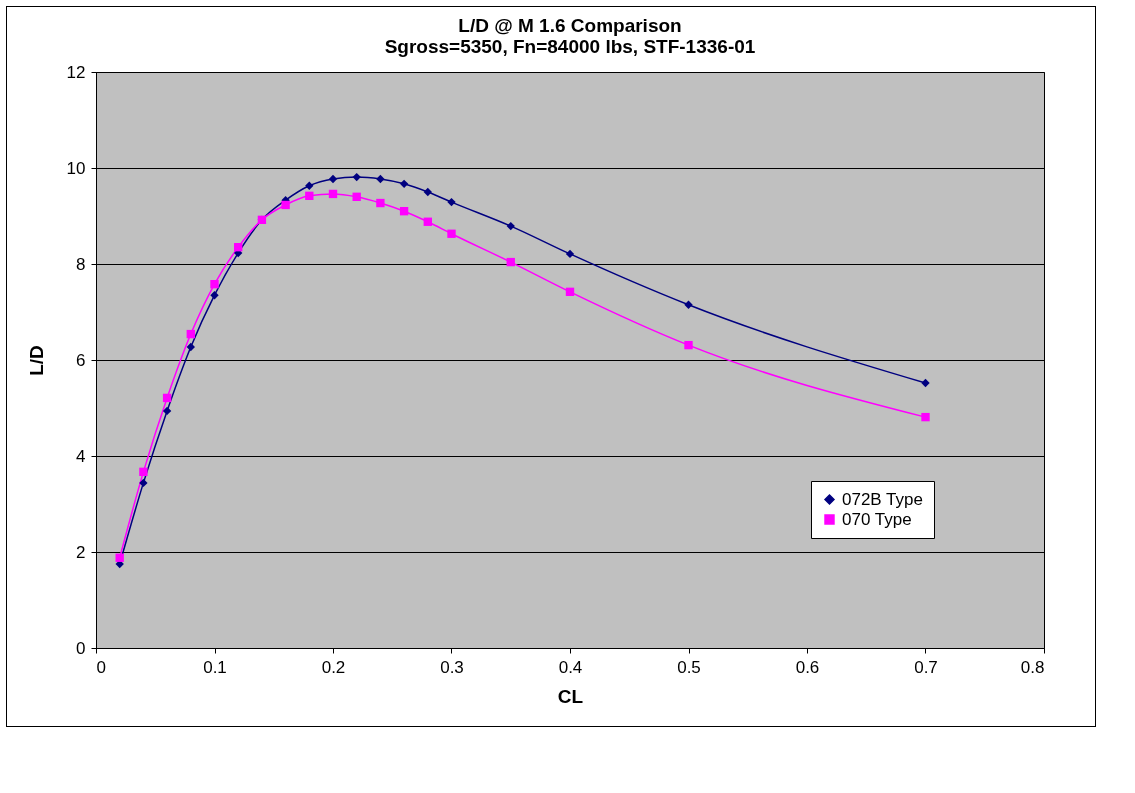  Describe the element at coordinates (877, 519) in the screenshot. I see `legend-label: 070 Type` at that location.